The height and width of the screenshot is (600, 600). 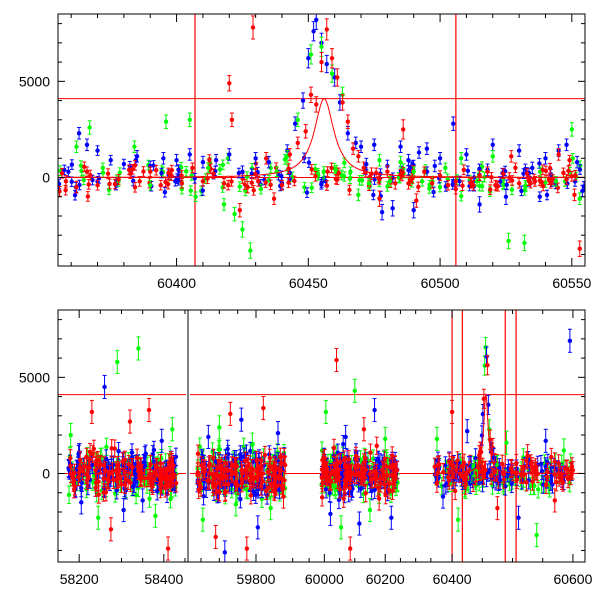 I want to click on x-tick-label: 60550, so click(x=571, y=283).